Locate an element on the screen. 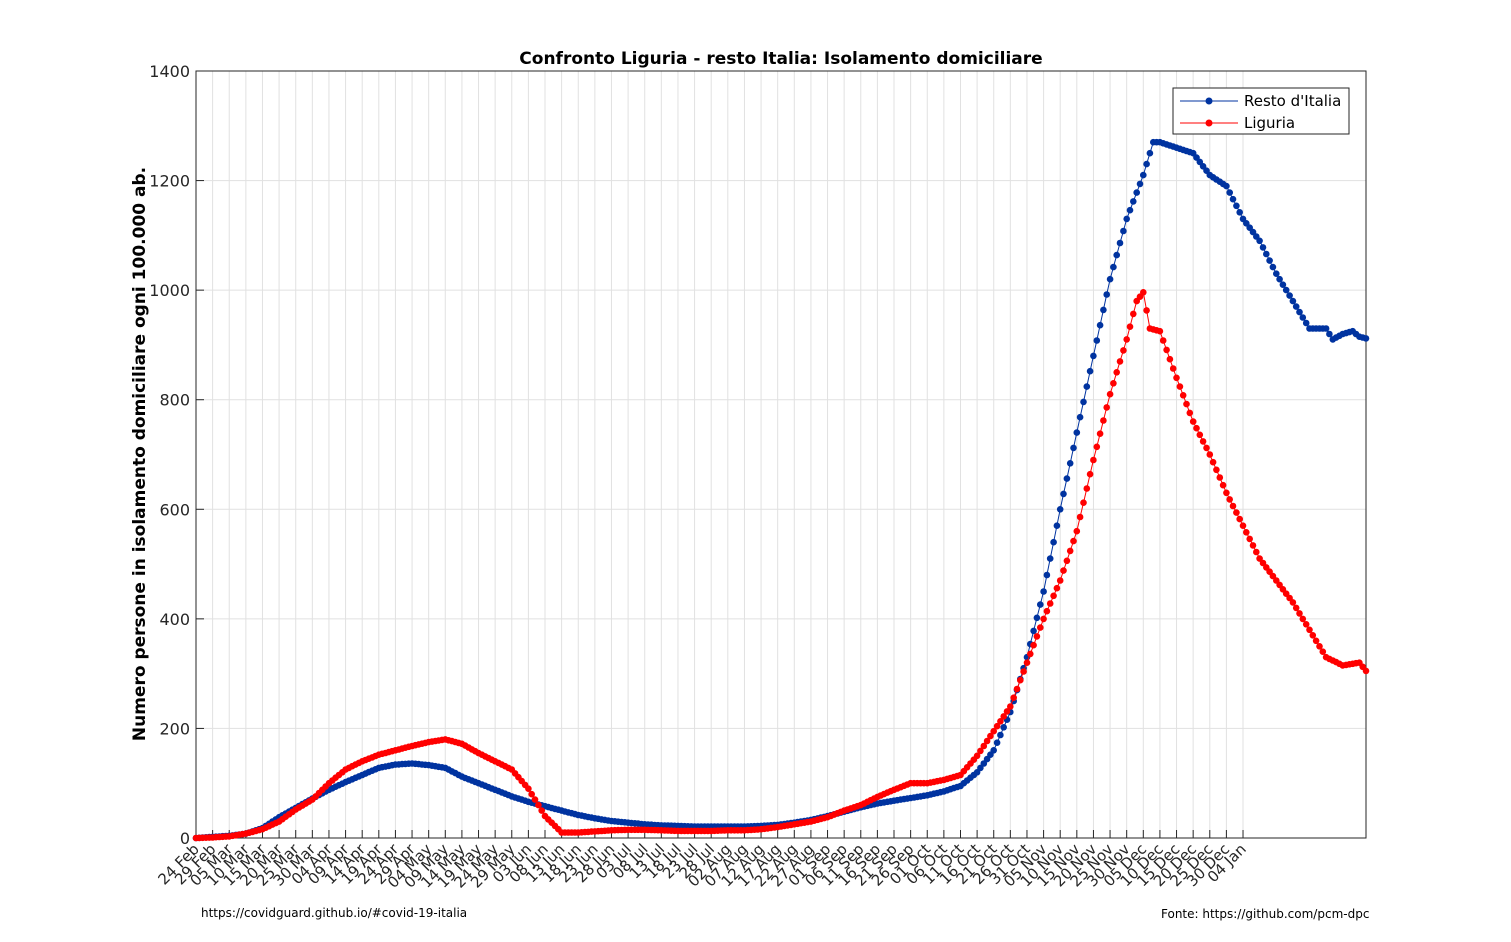 Image resolution: width=1511 pixels, height=942 pixels. y-tick-label: 0 is located at coordinates (185, 838).